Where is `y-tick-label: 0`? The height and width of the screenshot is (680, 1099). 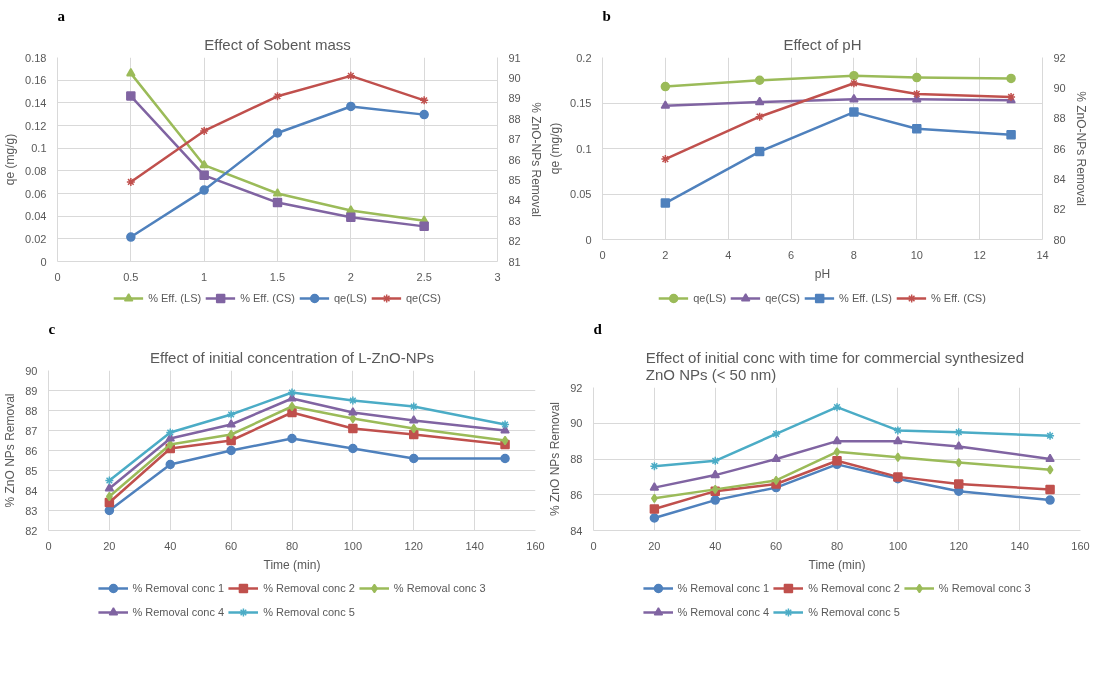 y-tick-label: 0 is located at coordinates (588, 239).